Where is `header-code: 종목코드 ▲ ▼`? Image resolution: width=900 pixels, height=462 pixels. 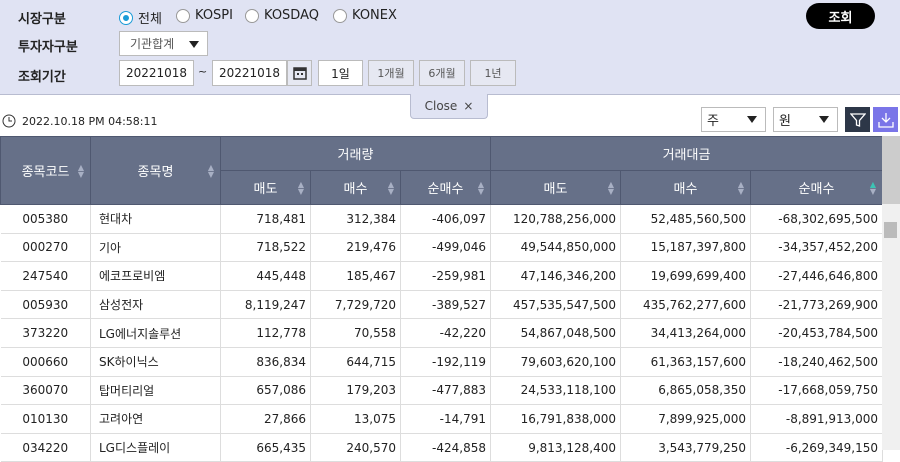
header-code: 종목코드 ▲ ▼ is located at coordinates (45, 170).